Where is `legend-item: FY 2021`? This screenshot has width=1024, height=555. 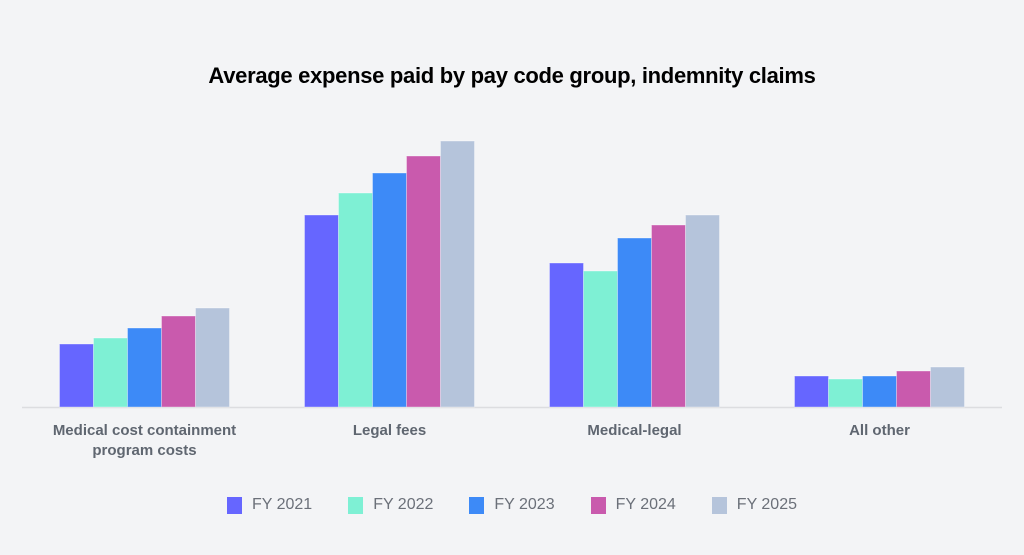 legend-item: FY 2021 is located at coordinates (269, 505).